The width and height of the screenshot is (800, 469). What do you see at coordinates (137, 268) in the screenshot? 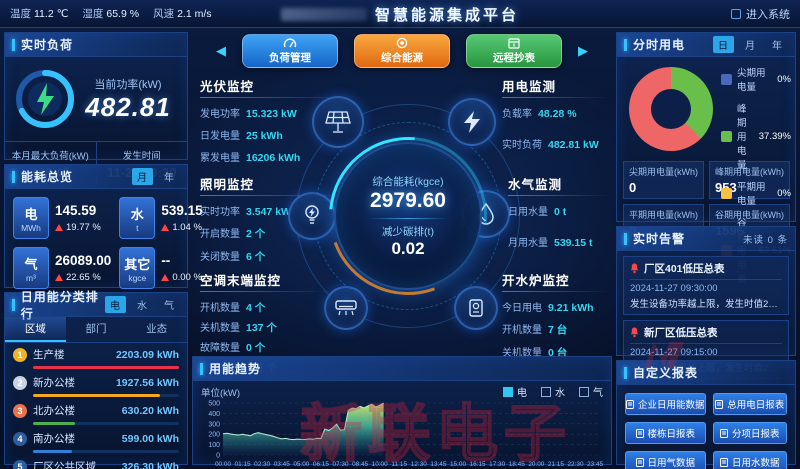
I see `other-type-icon: 其它 kgce` at bounding box center [137, 268].